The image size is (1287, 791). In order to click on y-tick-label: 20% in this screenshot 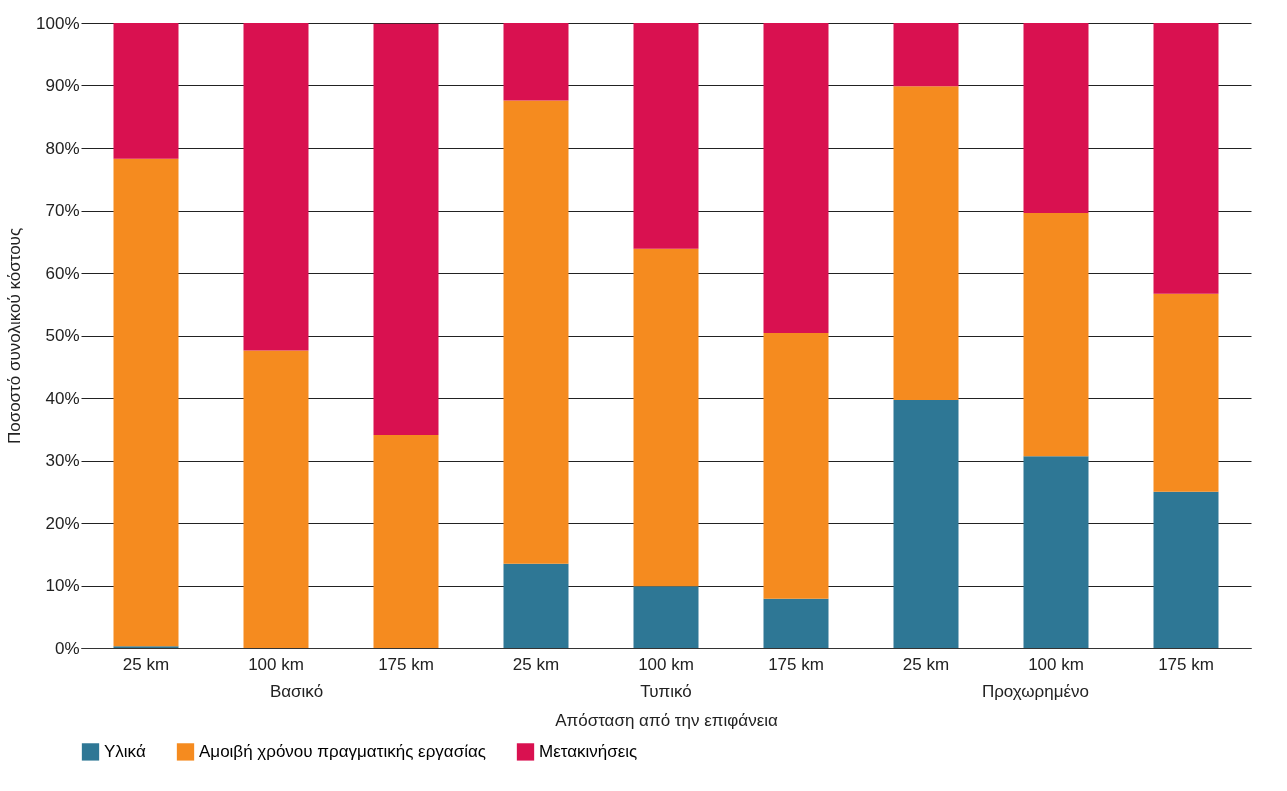, I will do `click(62, 523)`.